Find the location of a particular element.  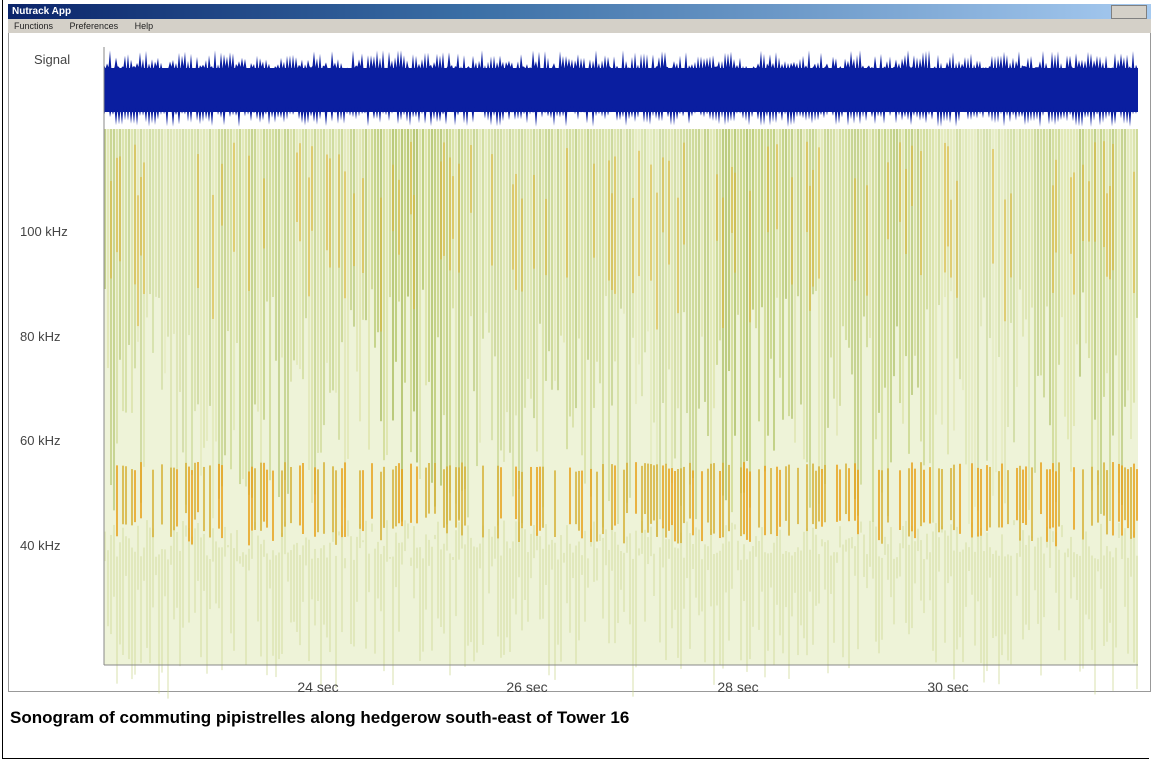

menu-item: Help is located at coordinates (144, 26).